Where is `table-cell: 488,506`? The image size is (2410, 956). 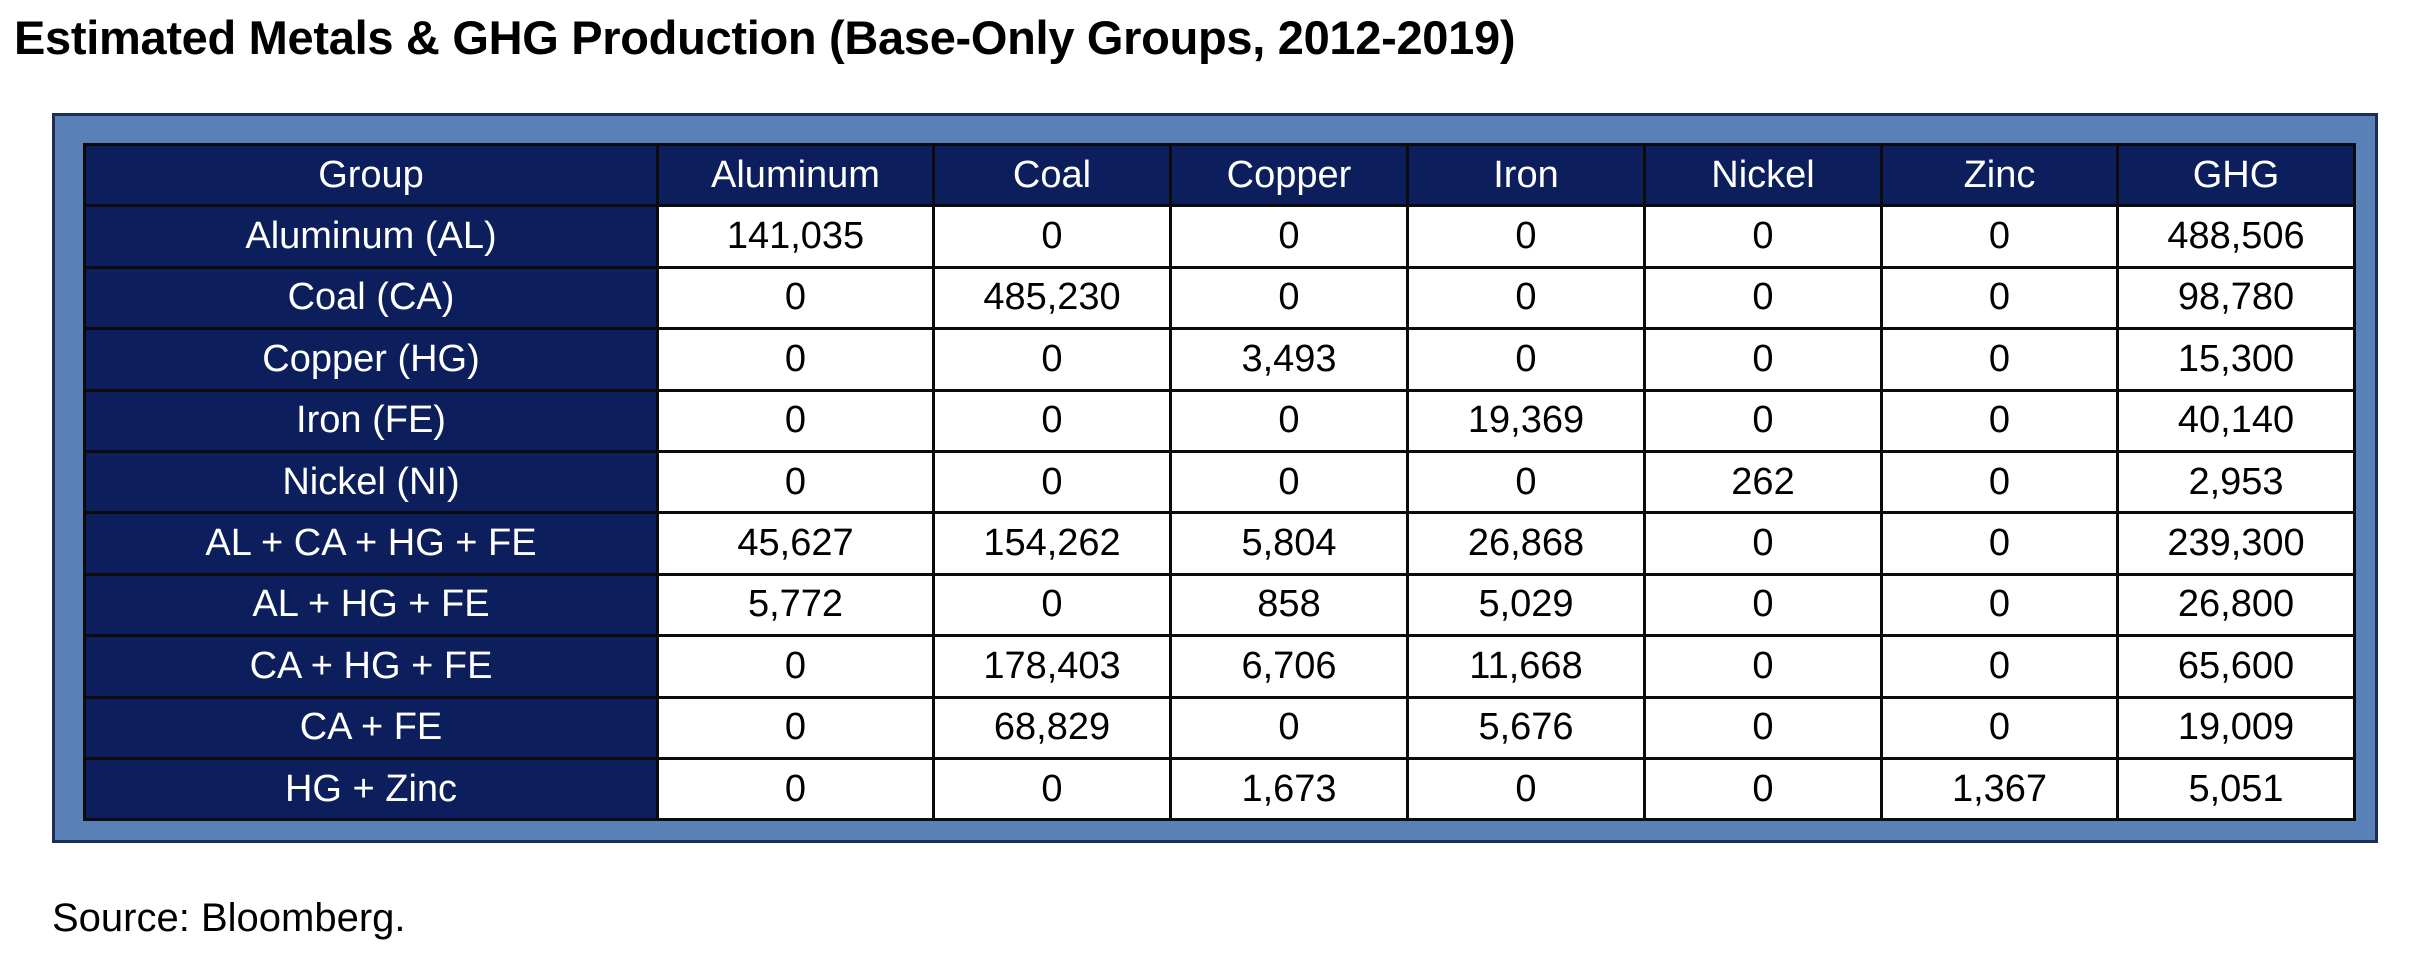 table-cell: 488,506 is located at coordinates (2236, 236).